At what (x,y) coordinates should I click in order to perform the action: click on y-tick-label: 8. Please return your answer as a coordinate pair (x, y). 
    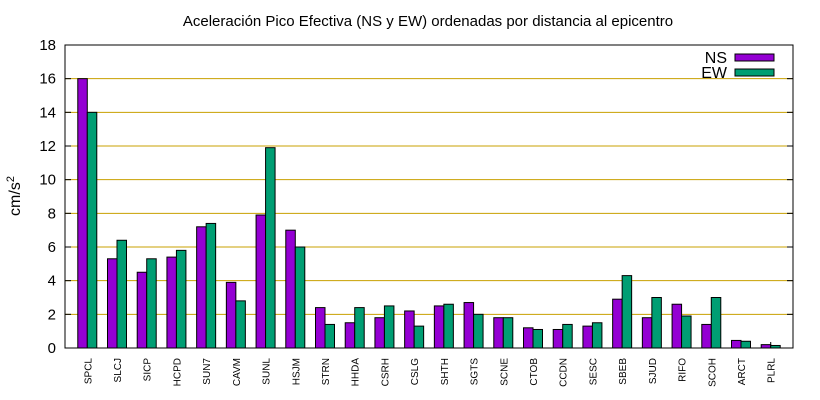
    Looking at the image, I should click on (52, 213).